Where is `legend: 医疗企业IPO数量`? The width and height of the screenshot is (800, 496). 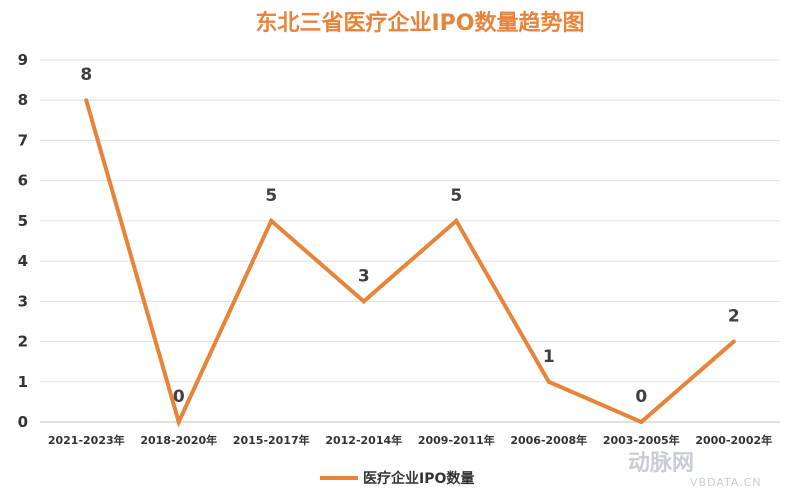 legend: 医疗企业IPO数量 is located at coordinates (397, 478).